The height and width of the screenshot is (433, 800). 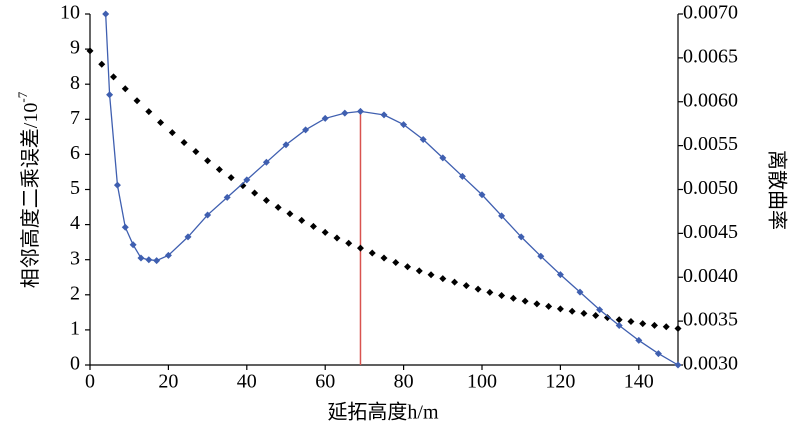 What do you see at coordinates (482, 382) in the screenshot?
I see `x-tick-label: 100` at bounding box center [482, 382].